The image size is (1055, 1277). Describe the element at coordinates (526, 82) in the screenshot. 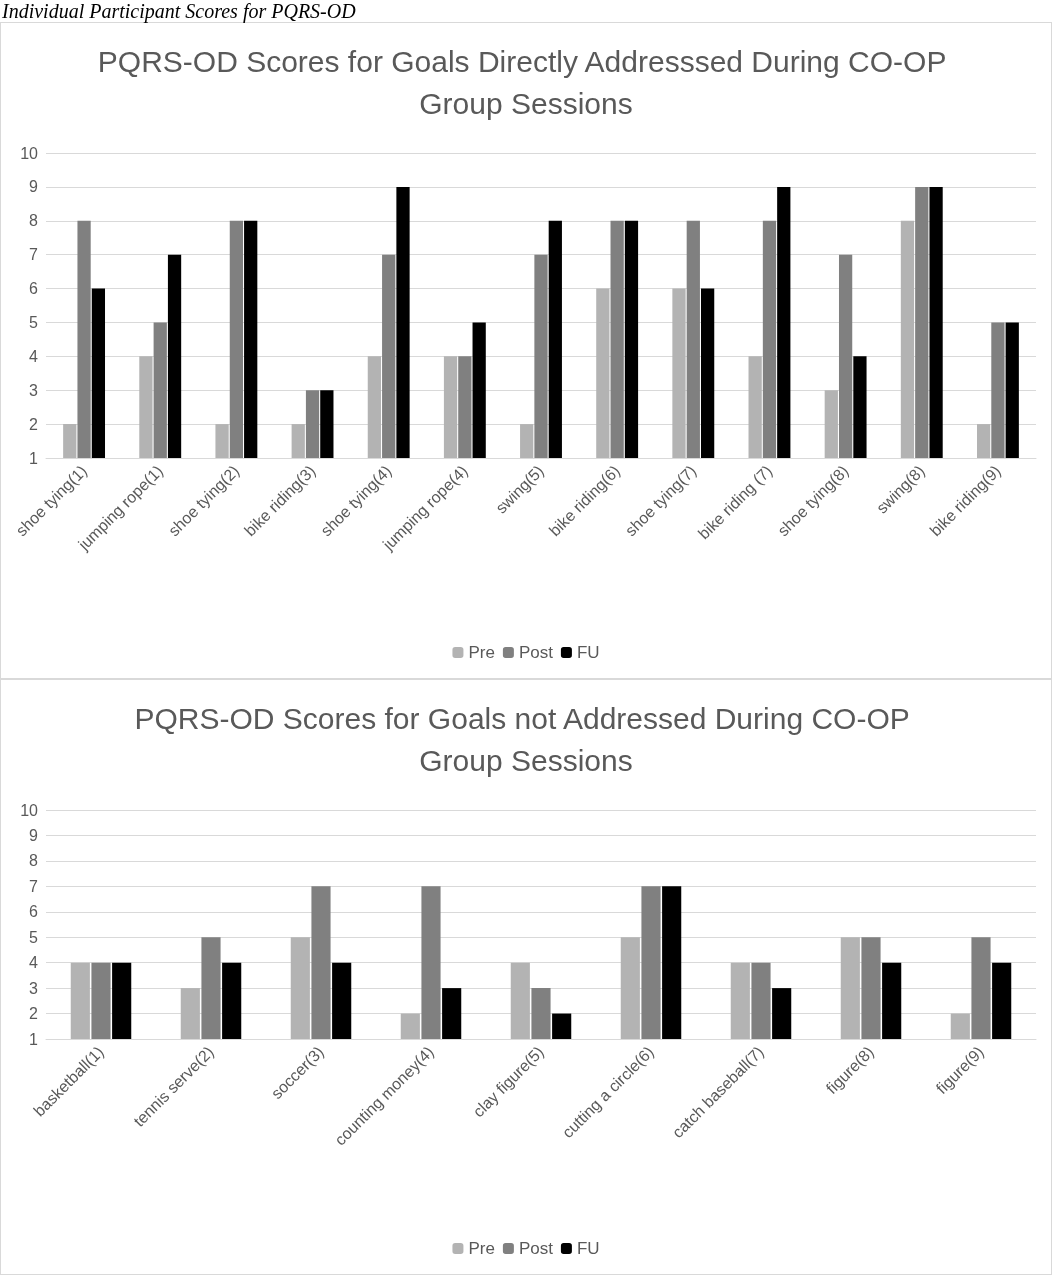

I see `chart-title: PQRS-OD Scores for Goals Directly Addresssed During CO-OP Group Sessions` at that location.